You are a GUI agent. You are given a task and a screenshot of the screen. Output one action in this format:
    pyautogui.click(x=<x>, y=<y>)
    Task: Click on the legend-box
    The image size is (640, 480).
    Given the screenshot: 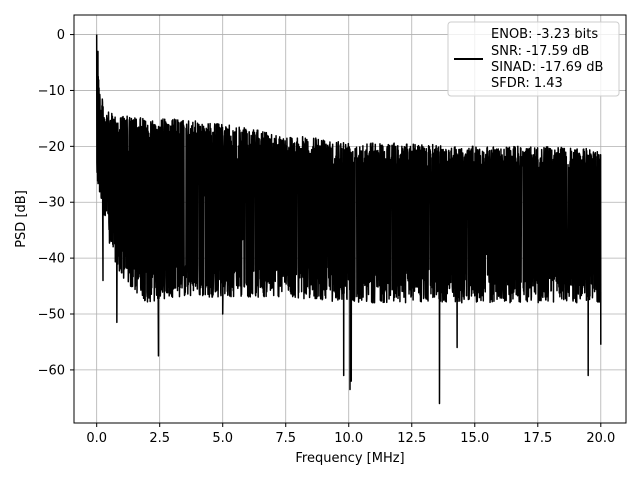 What is the action you would take?
    pyautogui.click(x=533, y=59)
    